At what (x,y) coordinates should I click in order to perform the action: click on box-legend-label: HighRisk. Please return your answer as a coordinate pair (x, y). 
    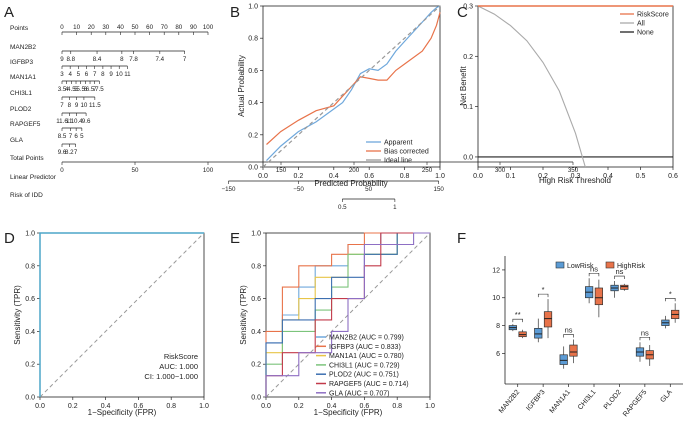
    Looking at the image, I should click on (631, 266).